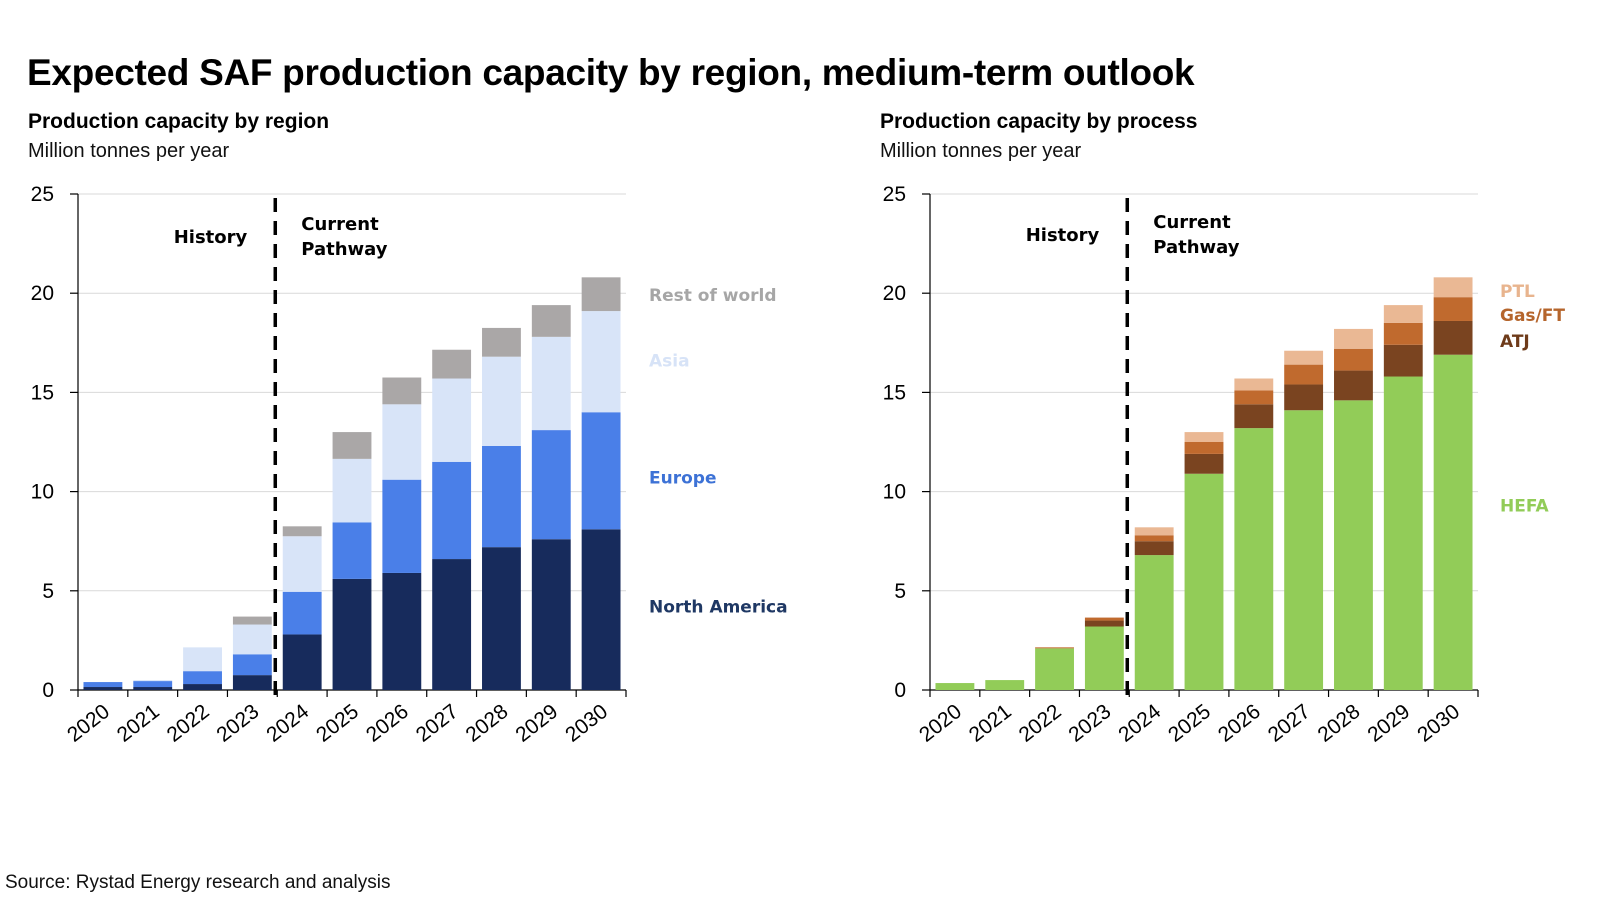 The width and height of the screenshot is (1600, 900). What do you see at coordinates (1438, 723) in the screenshot?
I see `process-xtick-label: 2030` at bounding box center [1438, 723].